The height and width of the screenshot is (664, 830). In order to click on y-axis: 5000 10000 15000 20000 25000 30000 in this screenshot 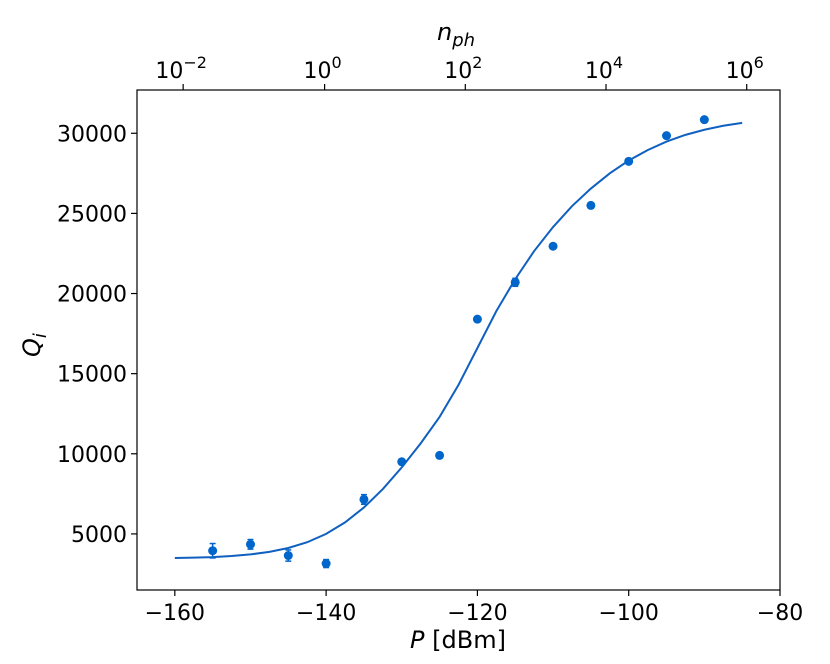, I will do `click(97, 335)`.